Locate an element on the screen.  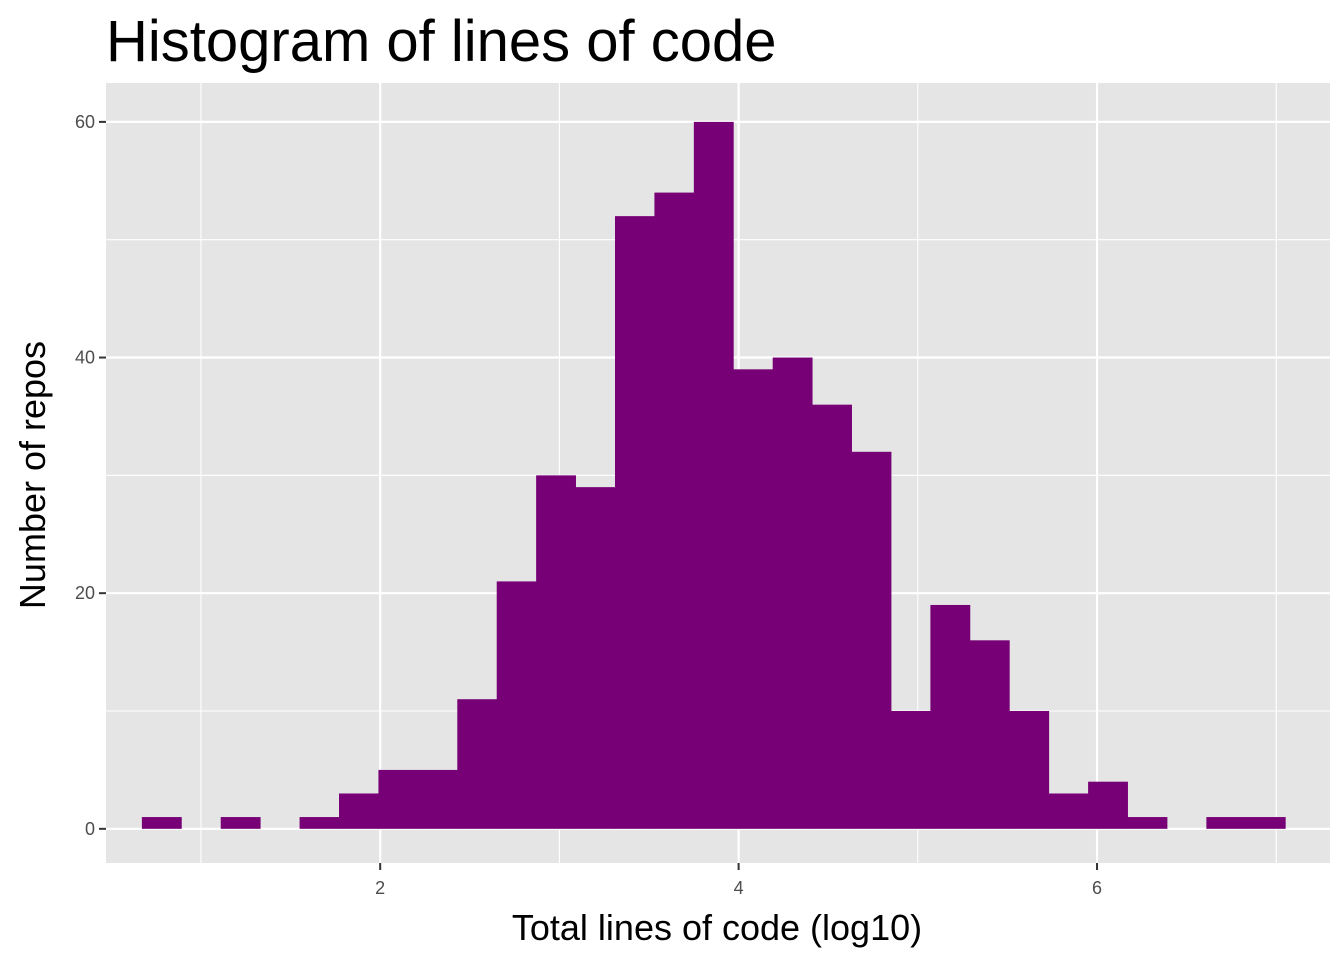
chart-title: Histogram of lines of code is located at coordinates (441, 41).